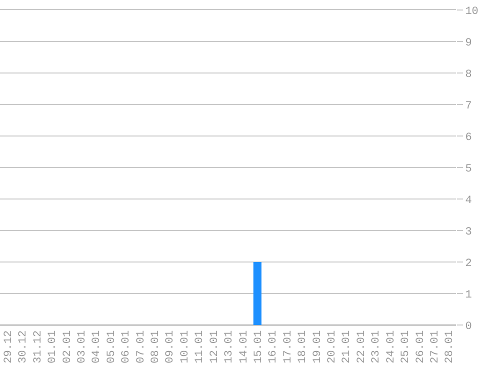 Image resolution: width=498 pixels, height=370 pixels. Describe the element at coordinates (420, 347) in the screenshot. I see `x-tick-label: 26.01` at that location.